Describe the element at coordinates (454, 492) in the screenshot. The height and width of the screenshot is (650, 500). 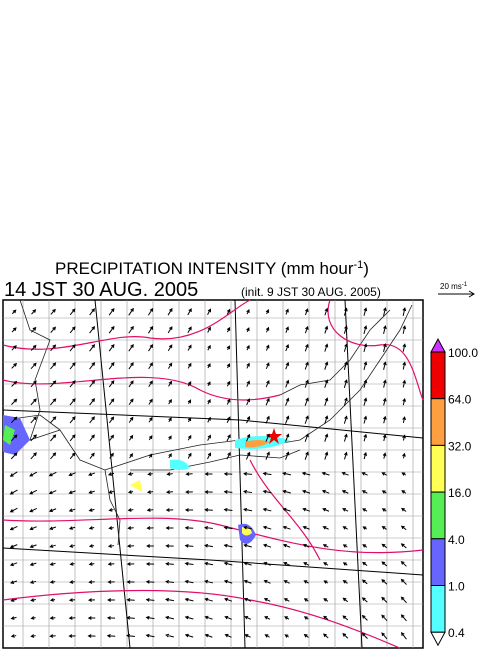
I see `colorbar: 100.0 64.0 32.0 16.0 4.0 1.0 0.4` at that location.